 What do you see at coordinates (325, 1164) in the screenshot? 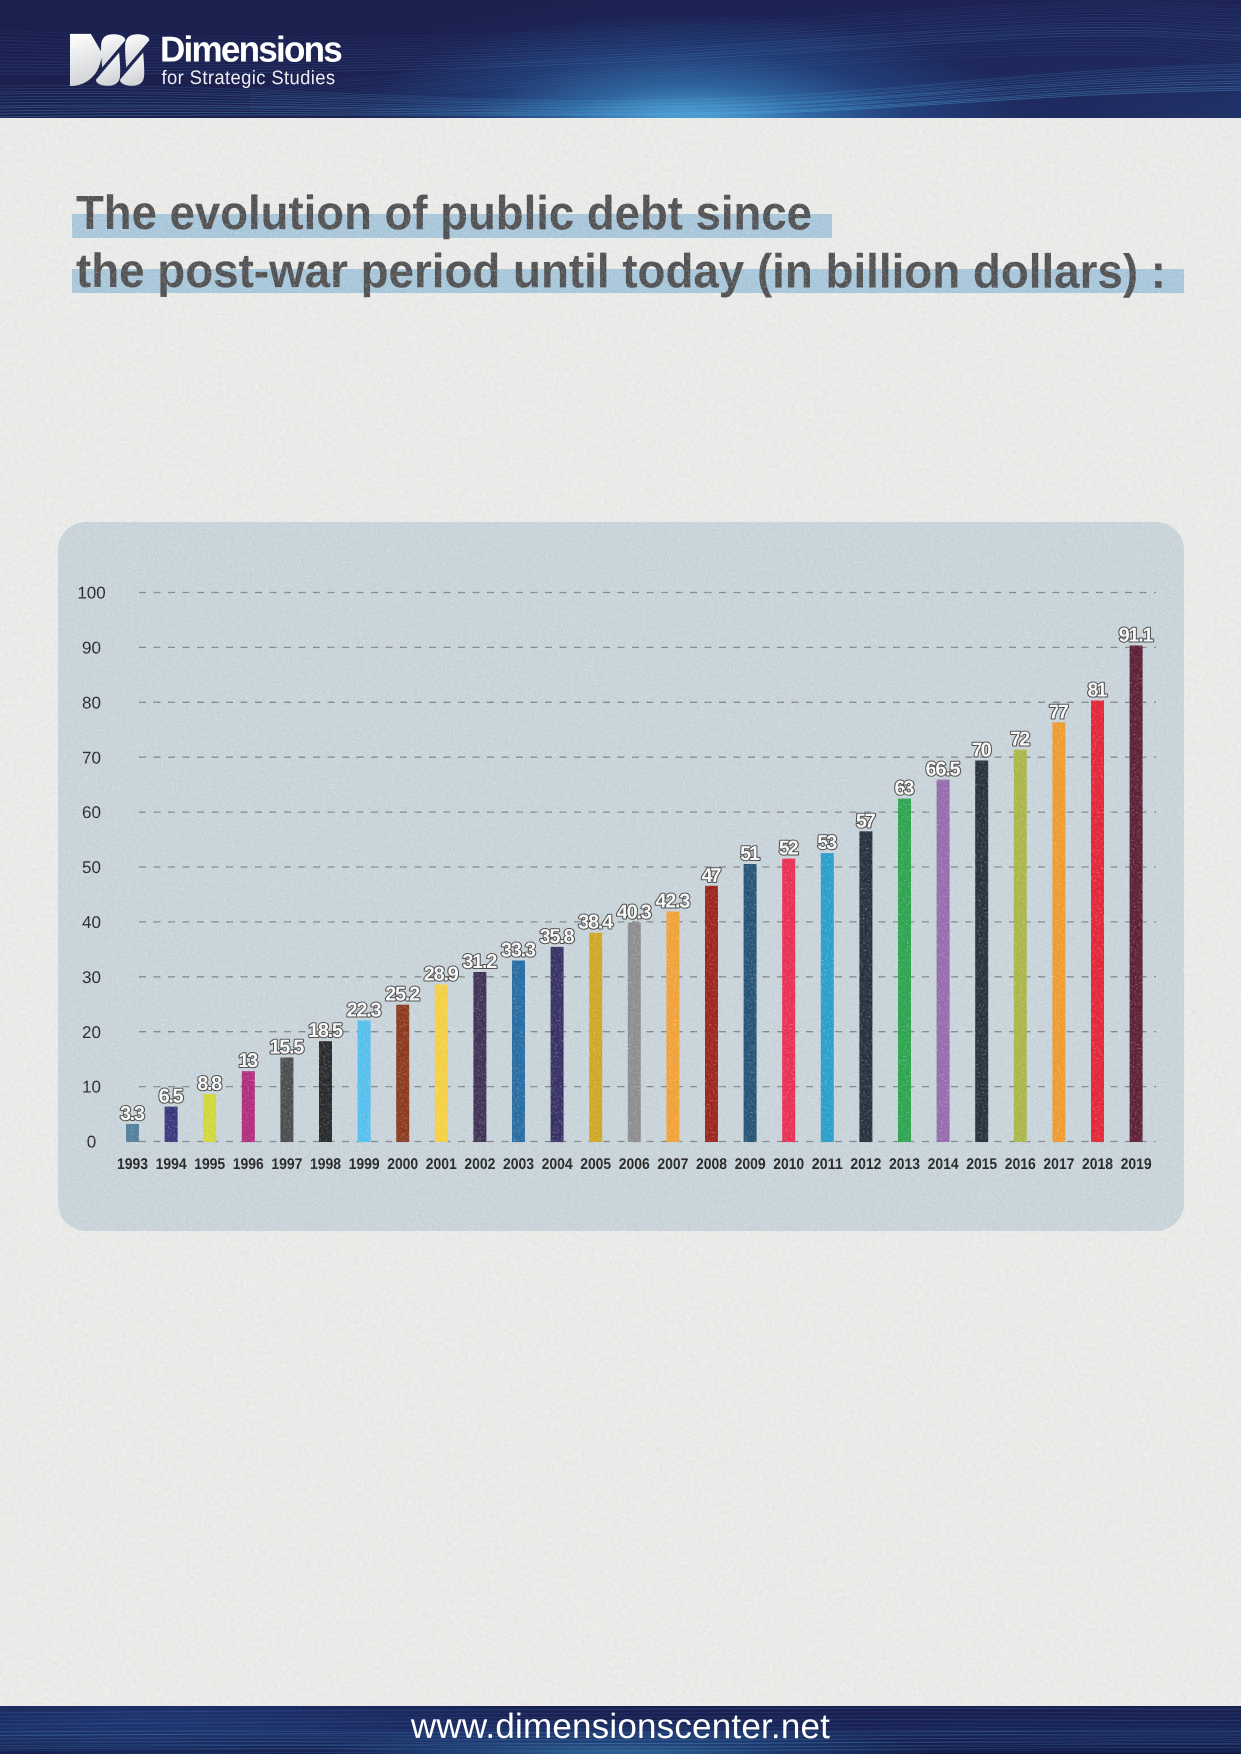
I see `svg-text: 1998` at bounding box center [325, 1164].